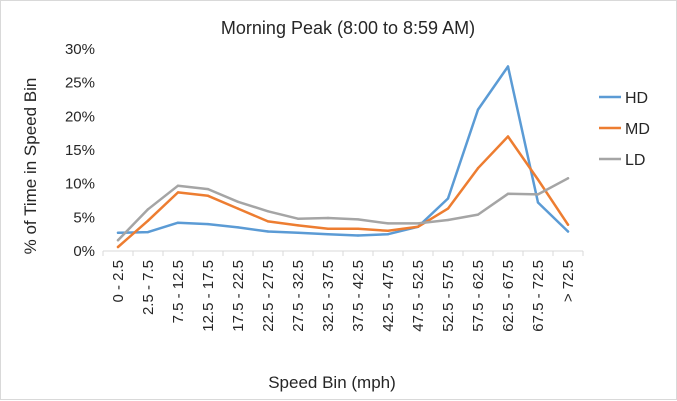  I want to click on chart-title: Morning Peak (8:00 to 8:59 AM), so click(348, 28).